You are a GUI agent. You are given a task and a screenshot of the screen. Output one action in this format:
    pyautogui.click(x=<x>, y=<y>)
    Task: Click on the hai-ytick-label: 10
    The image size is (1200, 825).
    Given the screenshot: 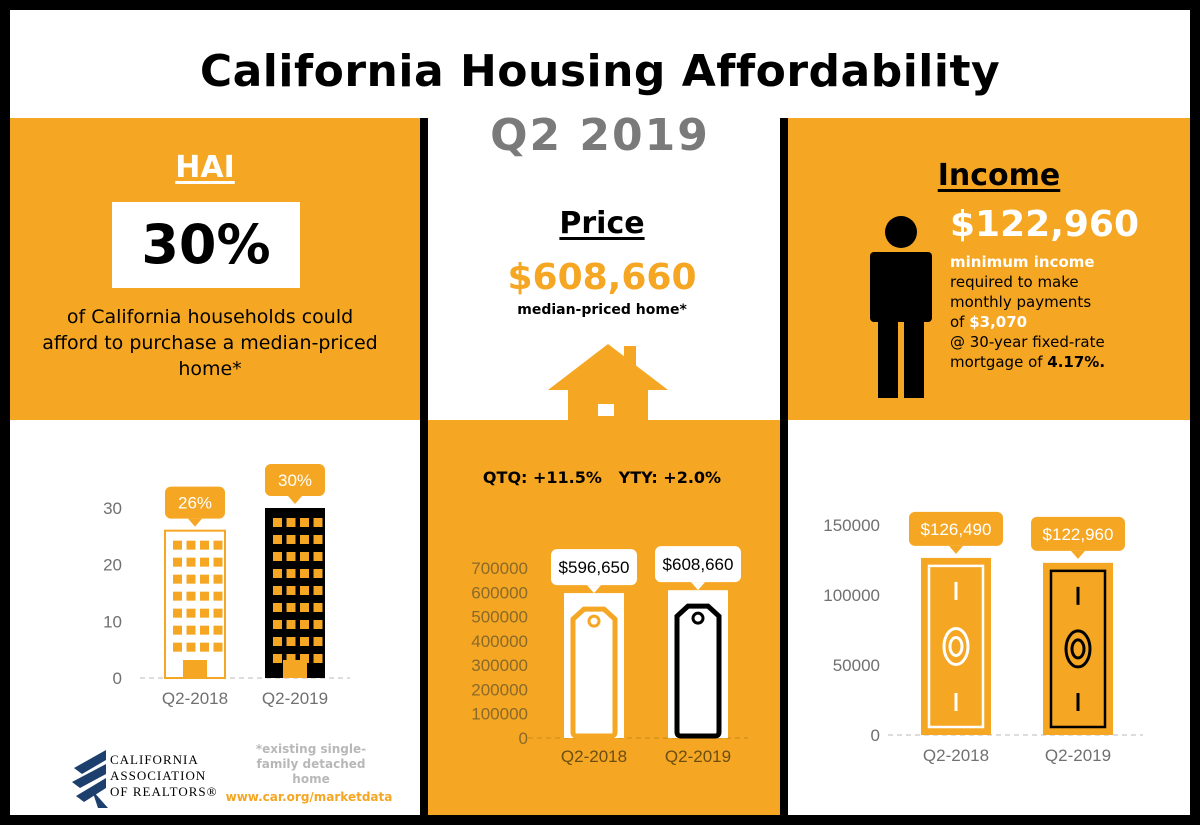 What is the action you would take?
    pyautogui.click(x=112, y=621)
    